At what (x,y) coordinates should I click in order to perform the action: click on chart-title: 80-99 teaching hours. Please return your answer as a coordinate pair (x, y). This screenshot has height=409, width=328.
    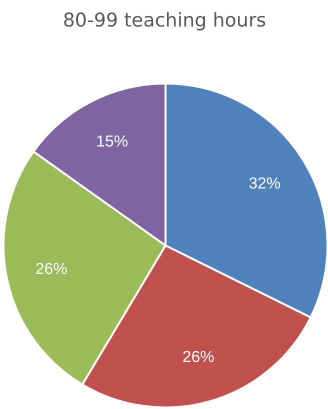
    Looking at the image, I should click on (164, 21).